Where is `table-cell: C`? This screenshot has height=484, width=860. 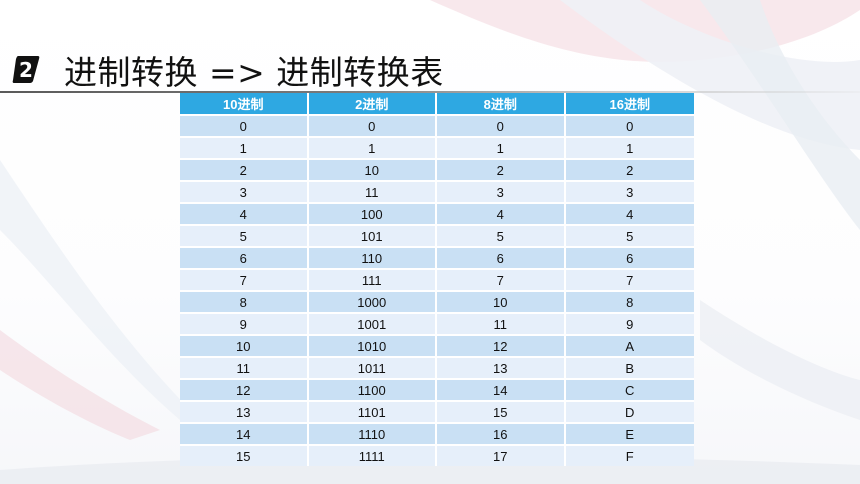
table-cell: C is located at coordinates (629, 389).